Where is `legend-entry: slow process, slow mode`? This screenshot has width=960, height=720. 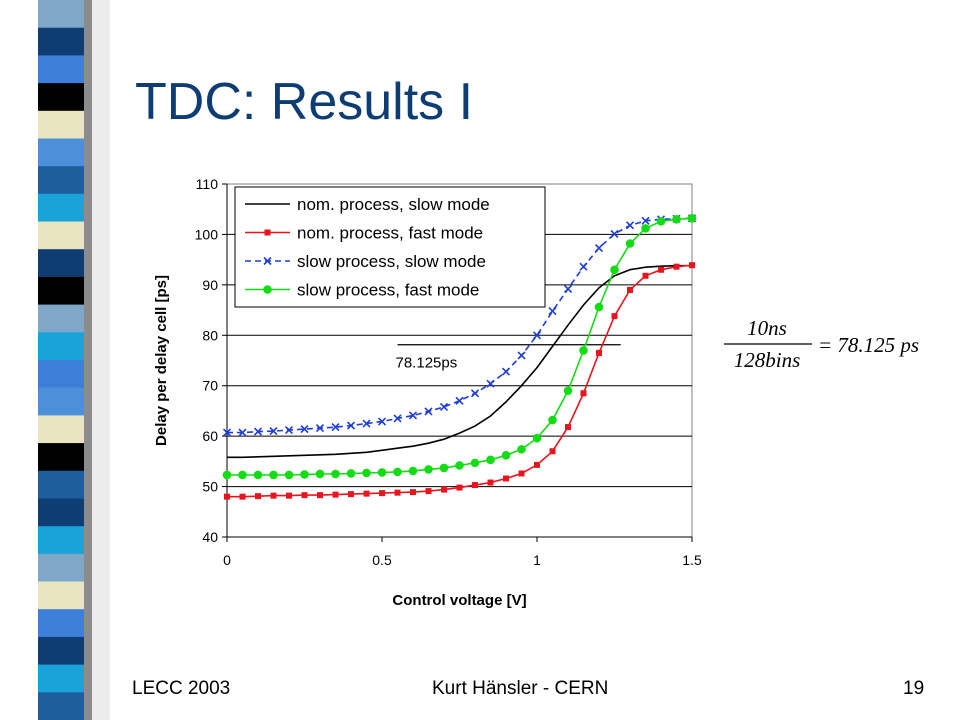
legend-entry: slow process, slow mode is located at coordinates (365, 261).